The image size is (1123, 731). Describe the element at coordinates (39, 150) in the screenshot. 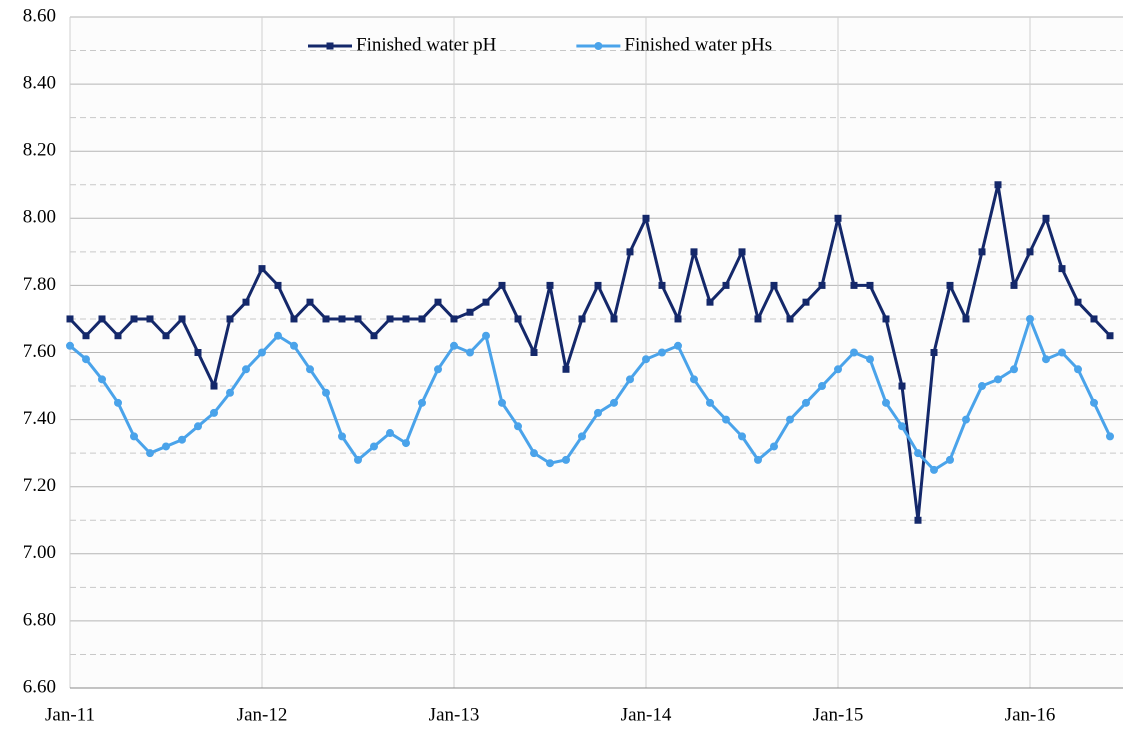

I see `y-tick-label: 8.20` at that location.